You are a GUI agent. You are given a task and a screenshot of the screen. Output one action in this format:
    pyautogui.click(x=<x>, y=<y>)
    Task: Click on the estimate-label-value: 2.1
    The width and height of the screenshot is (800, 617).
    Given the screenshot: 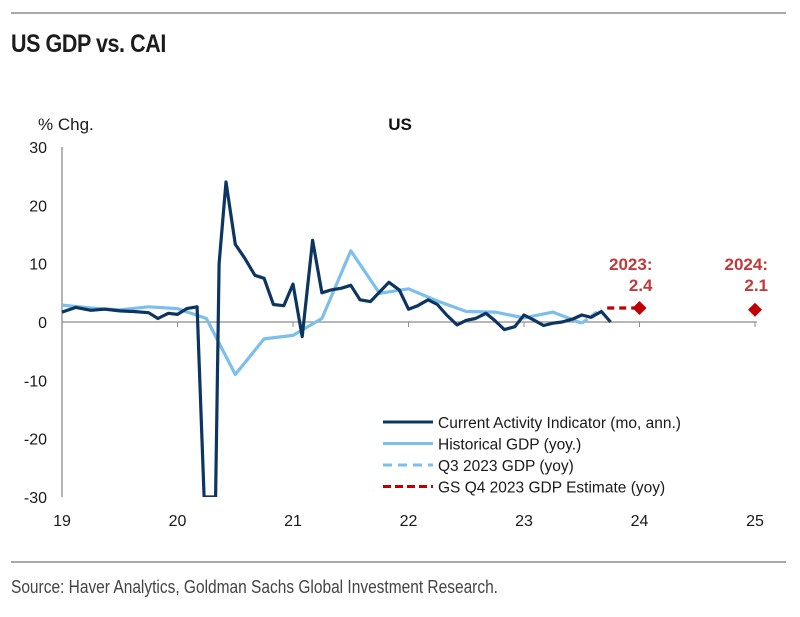 What is the action you would take?
    pyautogui.click(x=756, y=285)
    